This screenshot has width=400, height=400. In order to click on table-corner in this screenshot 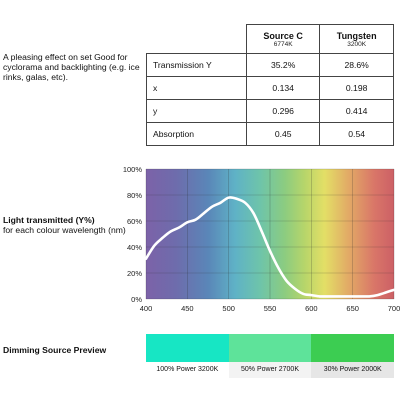, I will do `click(197, 39)`.